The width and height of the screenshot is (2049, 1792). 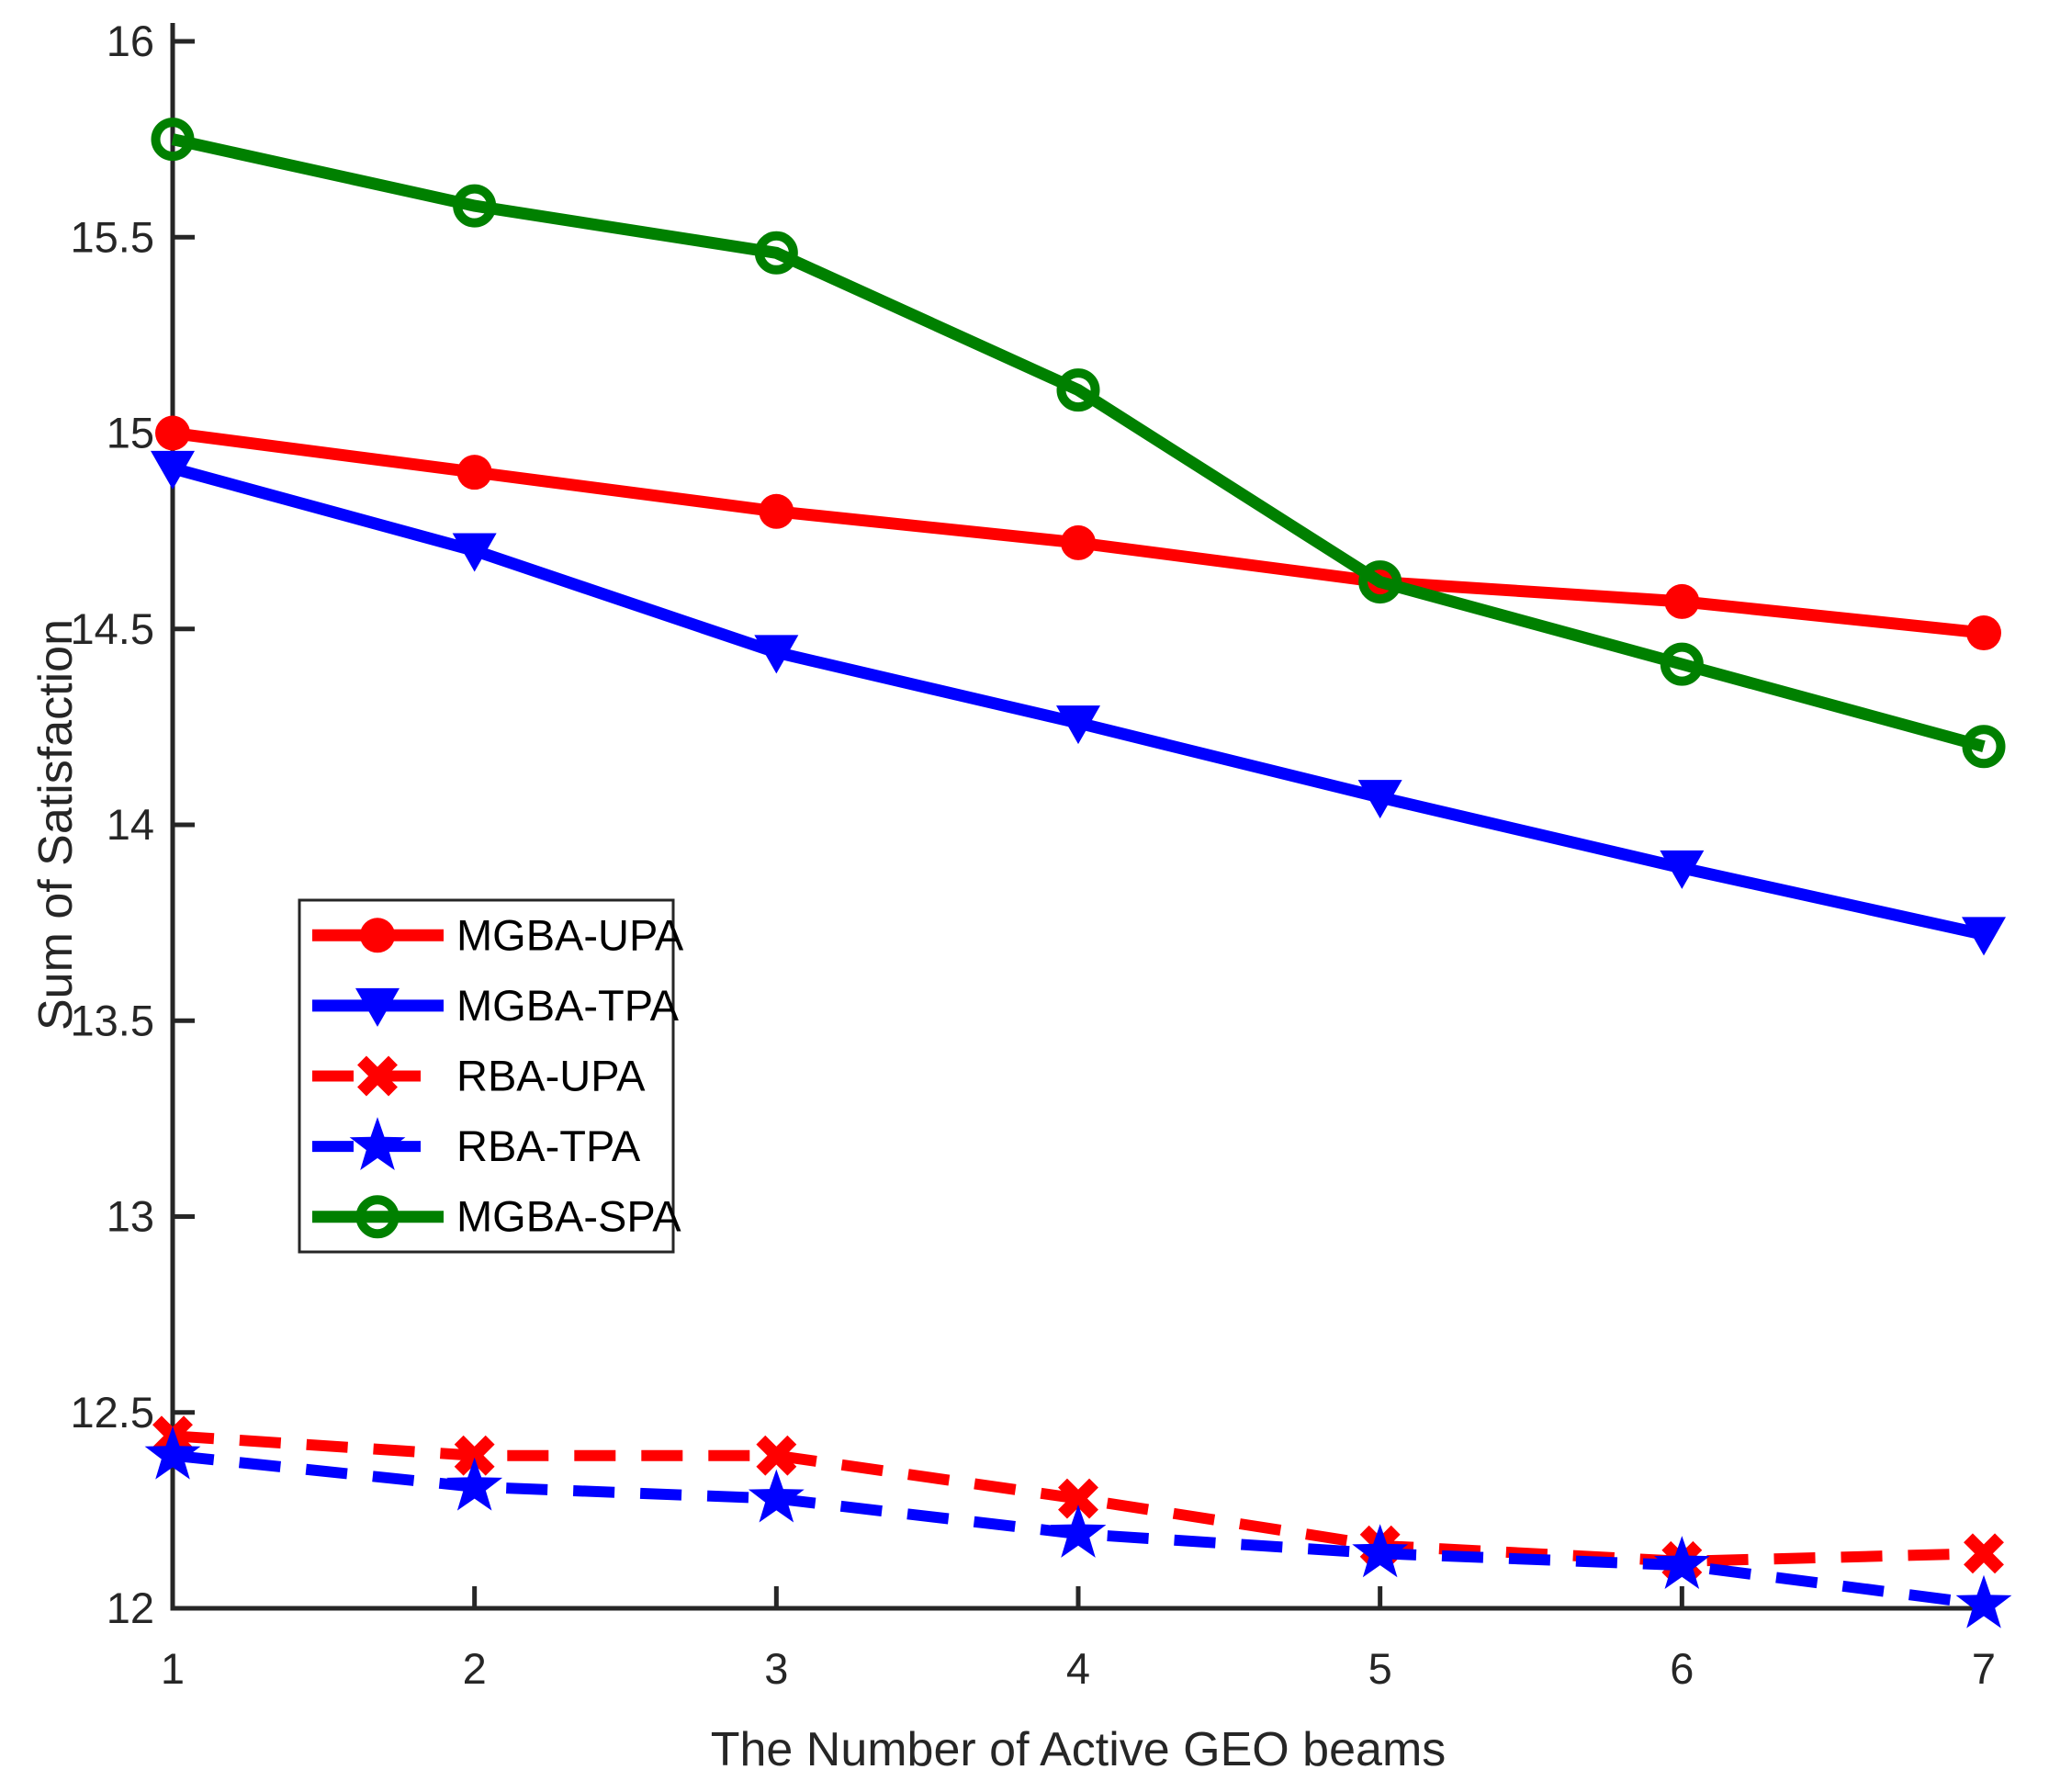 I want to click on x-tick-label: 4, so click(x=1078, y=1668).